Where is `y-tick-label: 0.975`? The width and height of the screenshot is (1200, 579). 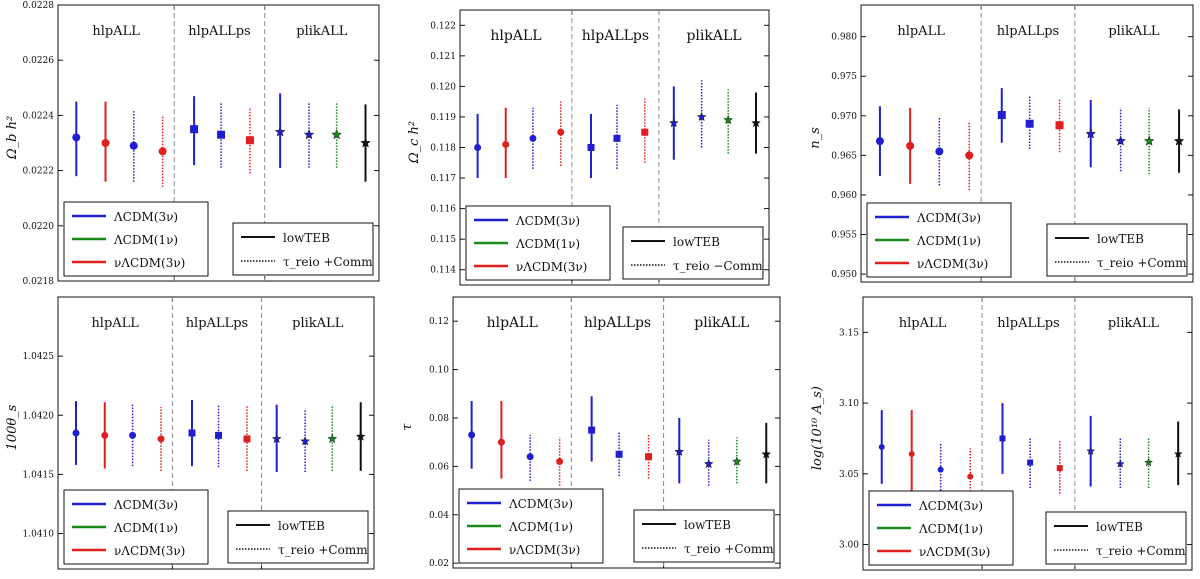 y-tick-label: 0.975 is located at coordinates (844, 77).